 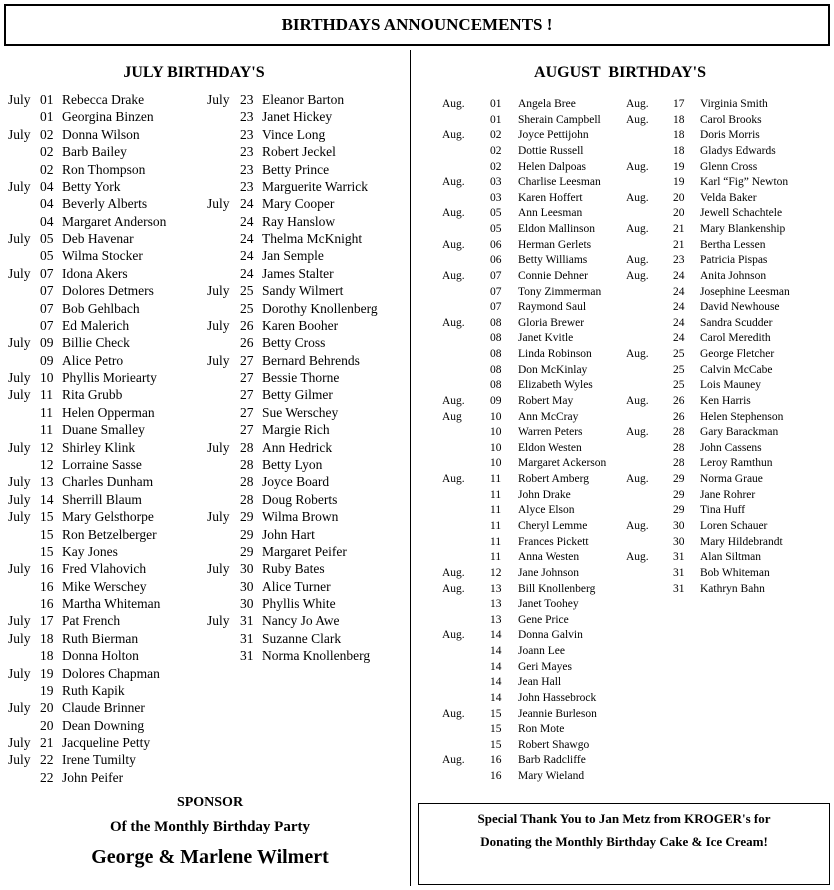 What do you see at coordinates (303, 291) in the screenshot?
I see `birthday-name: Sandy Wilmert` at bounding box center [303, 291].